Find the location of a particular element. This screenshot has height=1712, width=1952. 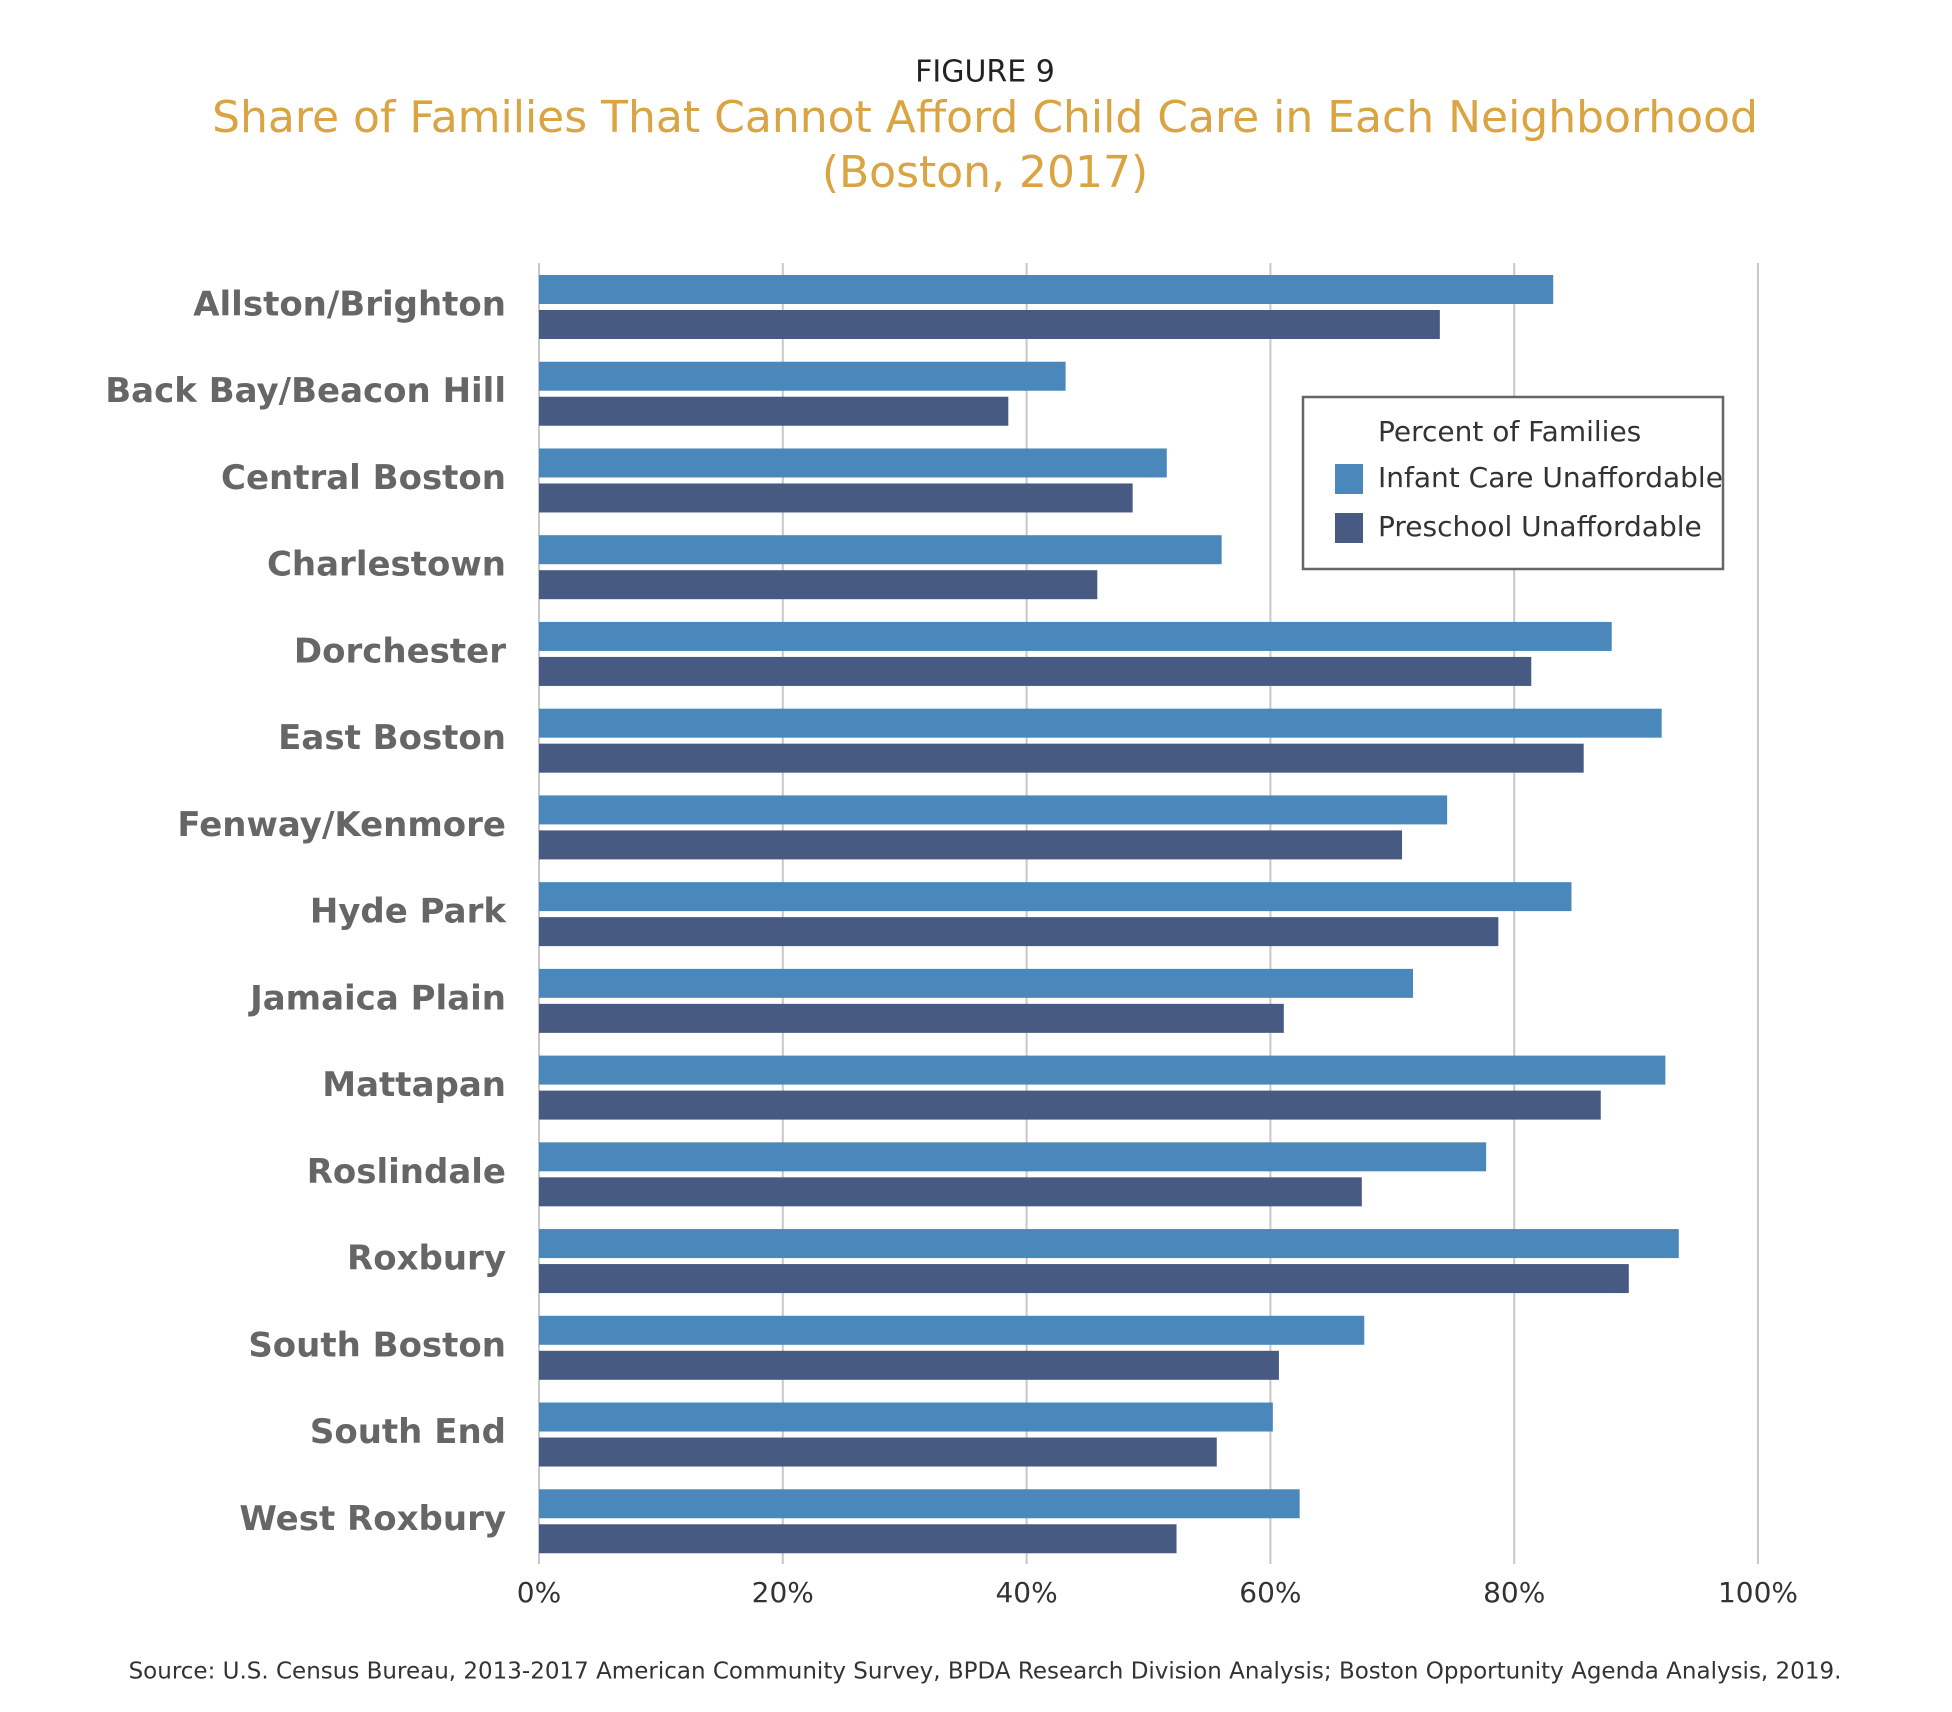

legend-box is located at coordinates (1513, 483).